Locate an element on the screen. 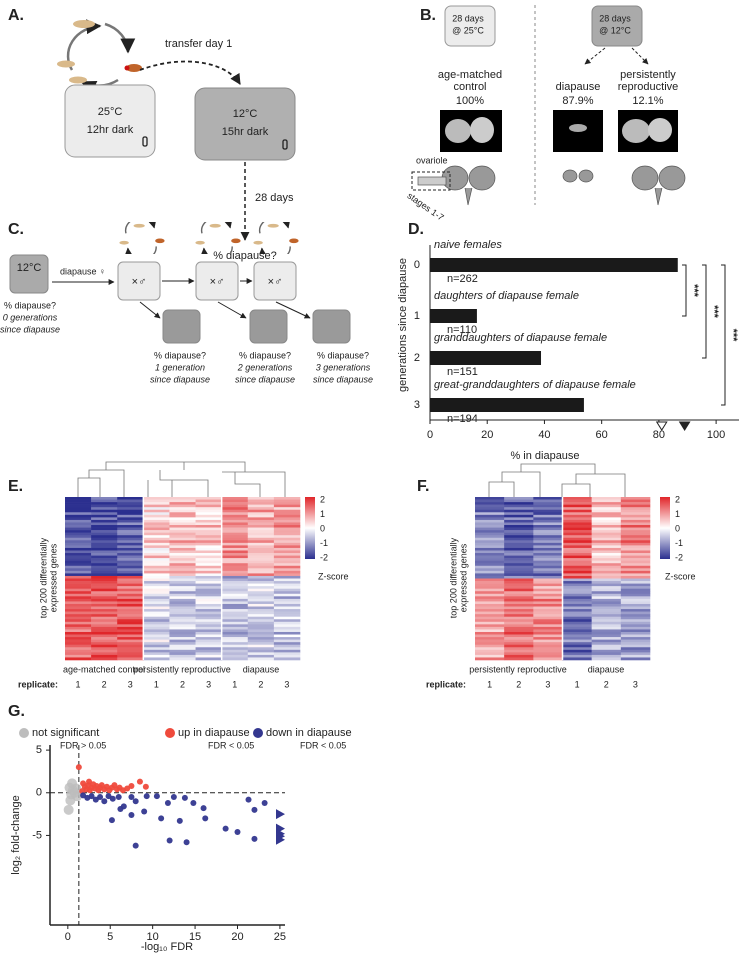 This screenshot has width=742, height=954. replicate-number: 2 is located at coordinates (260, 684).